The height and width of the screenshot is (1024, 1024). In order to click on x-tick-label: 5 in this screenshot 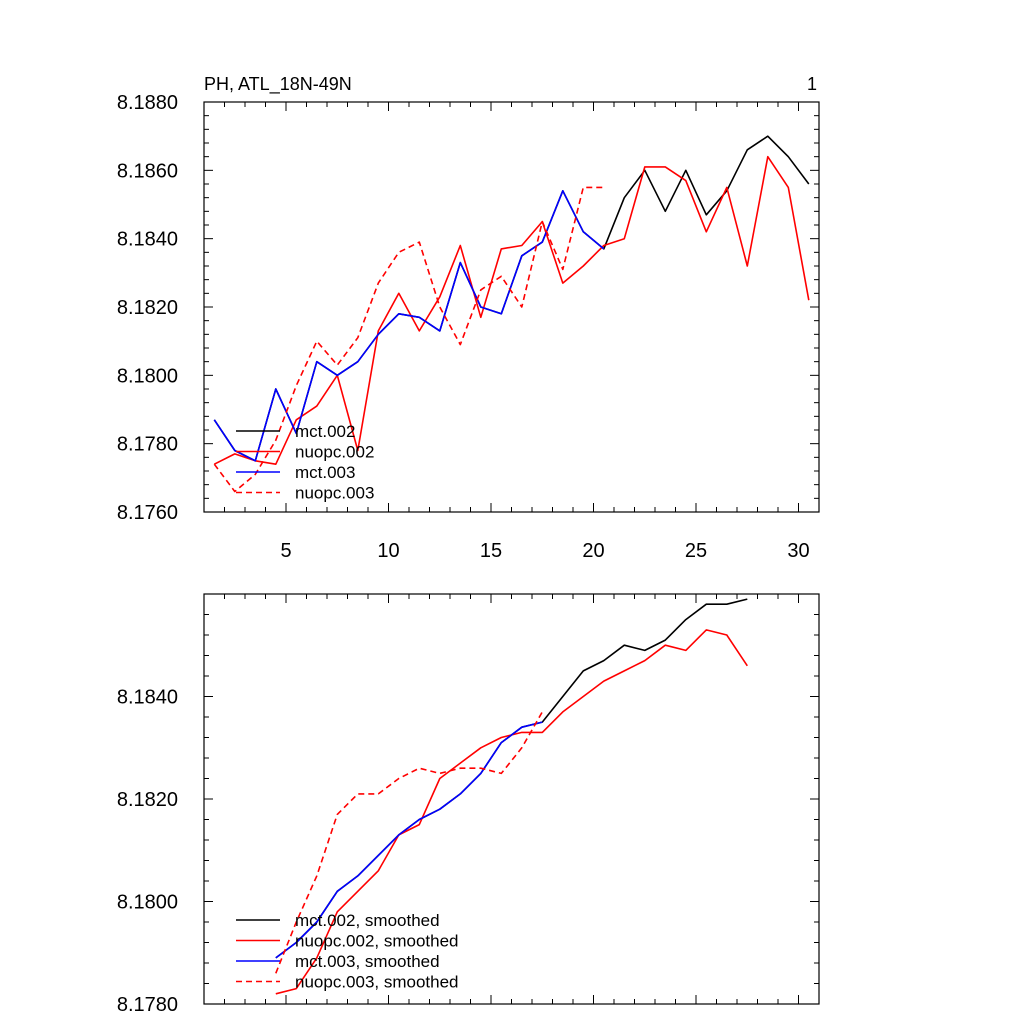, I will do `click(285, 551)`.